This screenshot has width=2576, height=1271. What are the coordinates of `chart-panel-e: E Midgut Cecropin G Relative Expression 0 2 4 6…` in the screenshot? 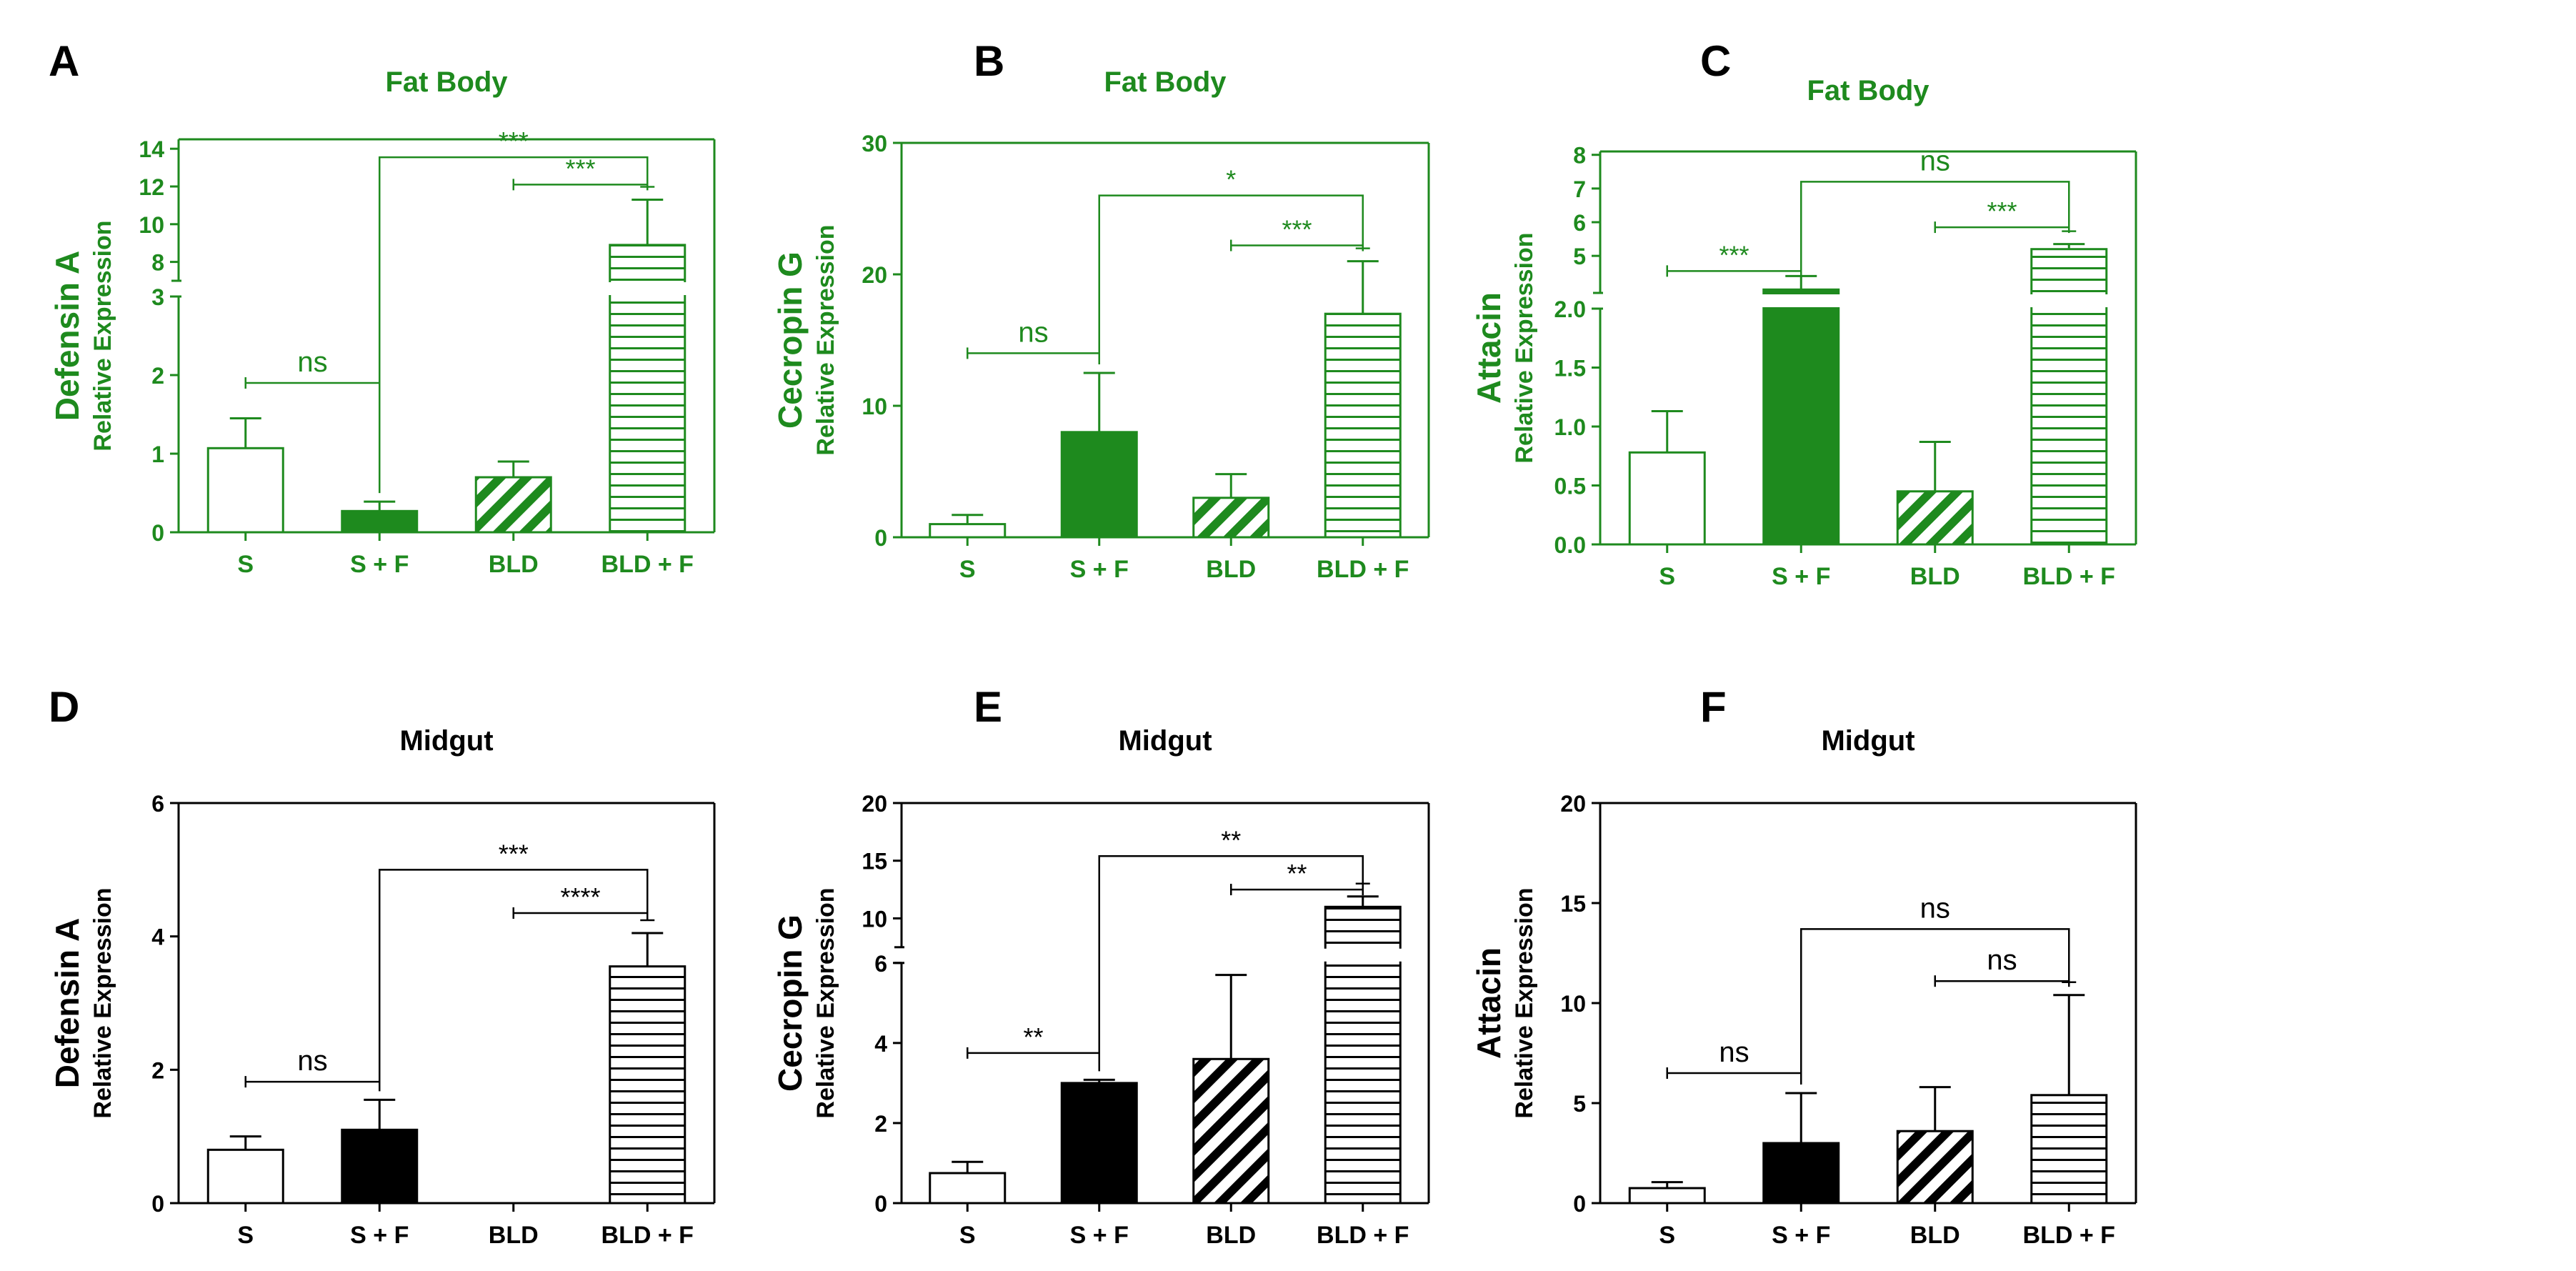 It's located at (1101, 966).